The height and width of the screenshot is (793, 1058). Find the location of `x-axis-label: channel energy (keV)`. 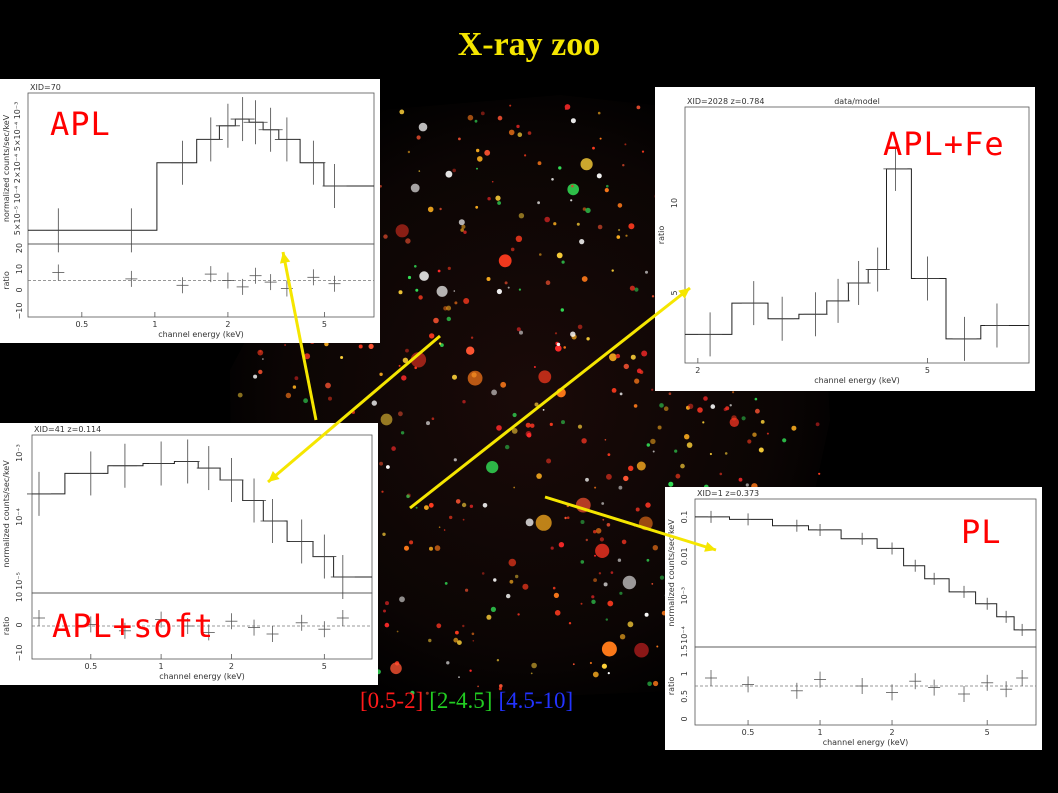

x-axis-label: channel energy (keV) is located at coordinates (866, 742).